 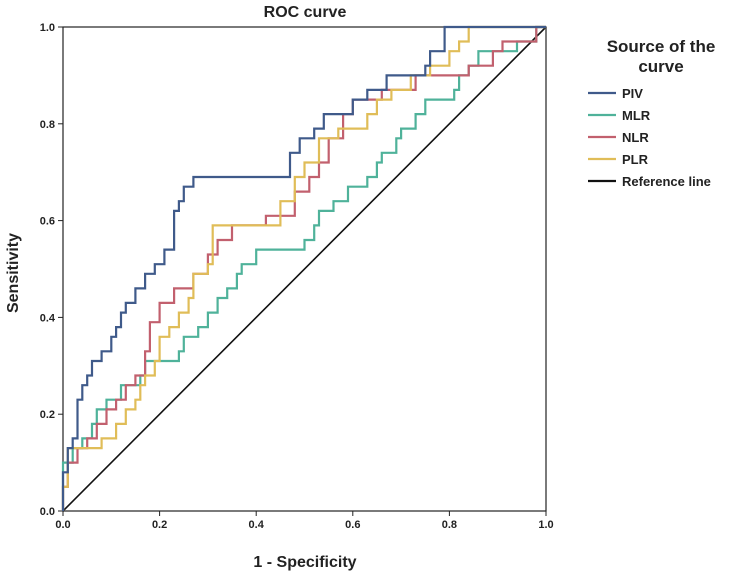 I want to click on y-tick-label: 0.0, so click(x=47, y=512).